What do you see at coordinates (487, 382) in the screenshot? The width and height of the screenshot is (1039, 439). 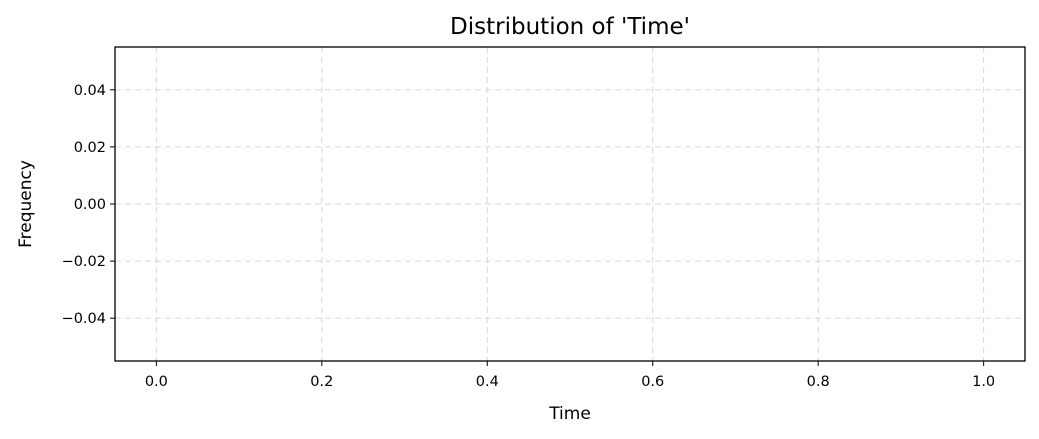 I see `x-tick-label: 0.4` at bounding box center [487, 382].